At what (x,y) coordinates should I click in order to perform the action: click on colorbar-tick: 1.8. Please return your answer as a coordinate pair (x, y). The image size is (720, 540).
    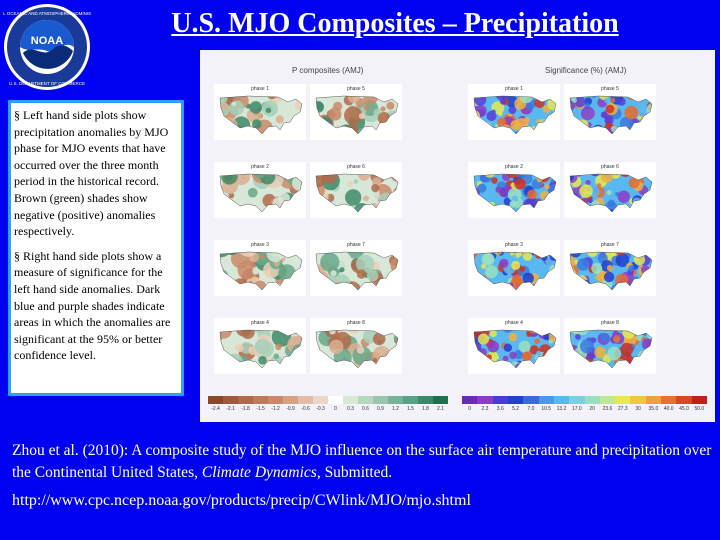
    Looking at the image, I should click on (425, 409).